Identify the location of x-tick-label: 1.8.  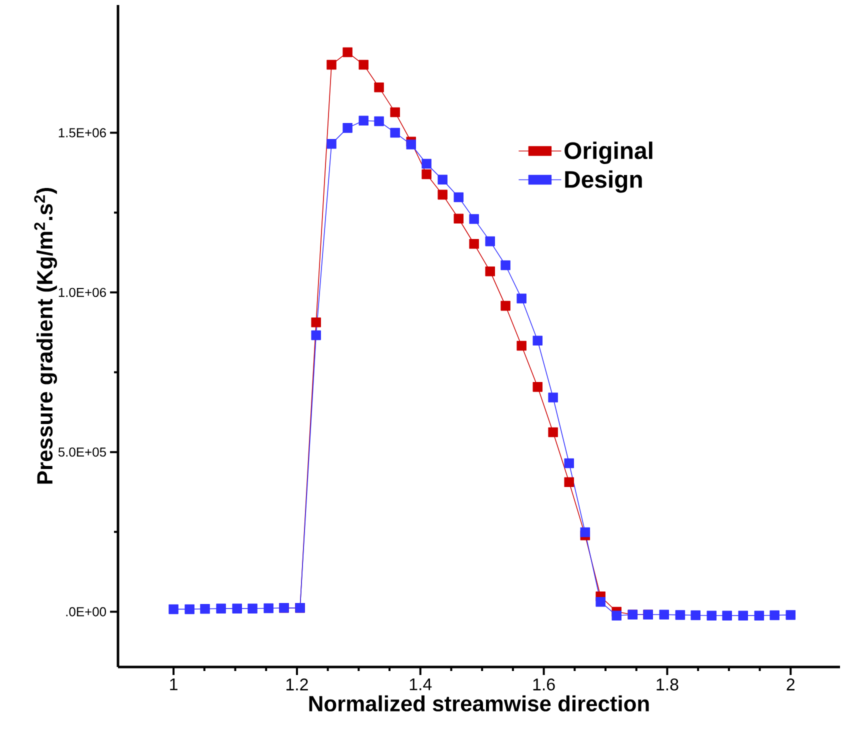
(667, 684).